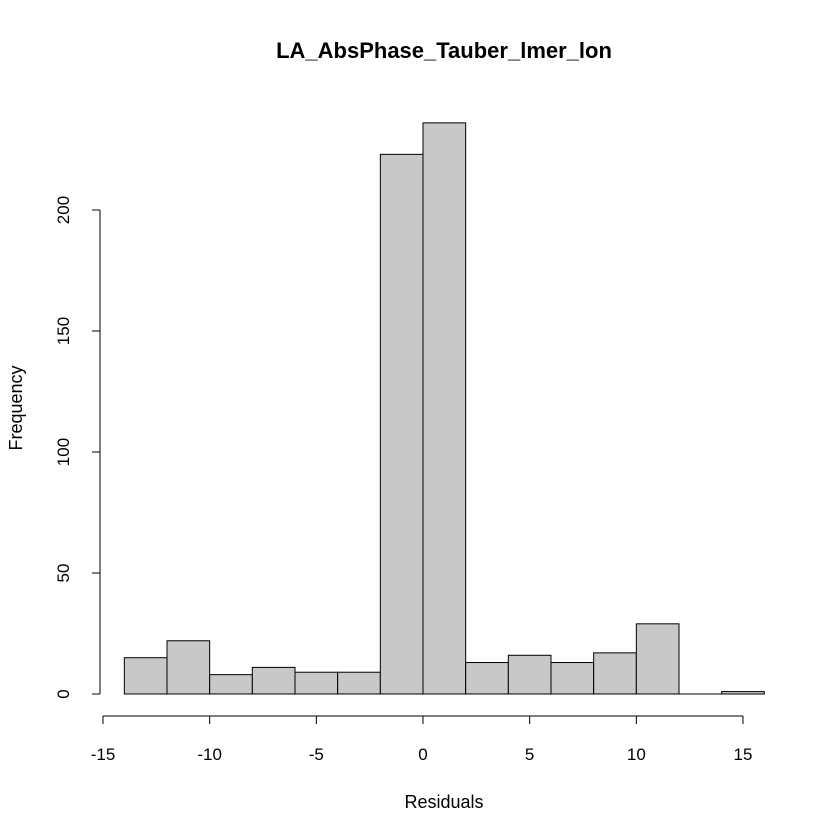 The height and width of the screenshot is (840, 840). Describe the element at coordinates (63, 573) in the screenshot. I see `y-tick-label: 50` at that location.